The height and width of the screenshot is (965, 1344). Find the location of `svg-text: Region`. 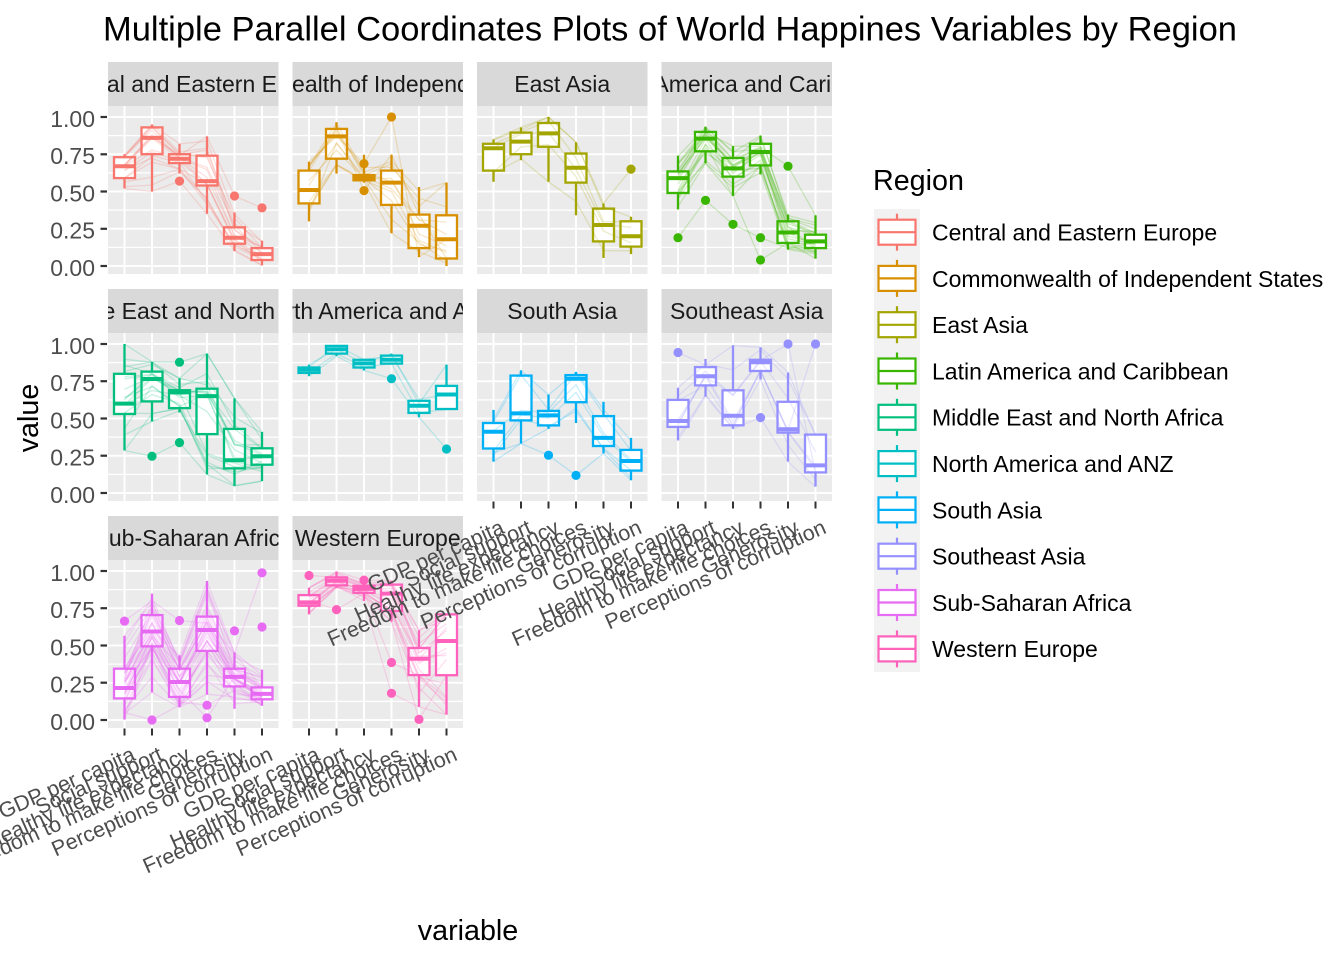

svg-text: Region is located at coordinates (918, 181).